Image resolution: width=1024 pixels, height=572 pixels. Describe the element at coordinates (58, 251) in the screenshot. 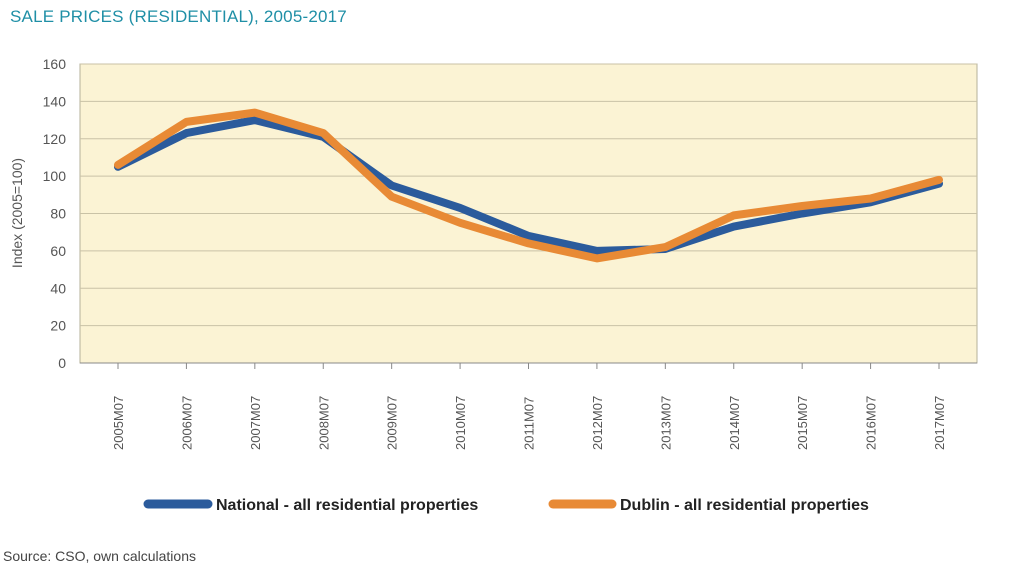

I see `y-tick-label: 60` at that location.